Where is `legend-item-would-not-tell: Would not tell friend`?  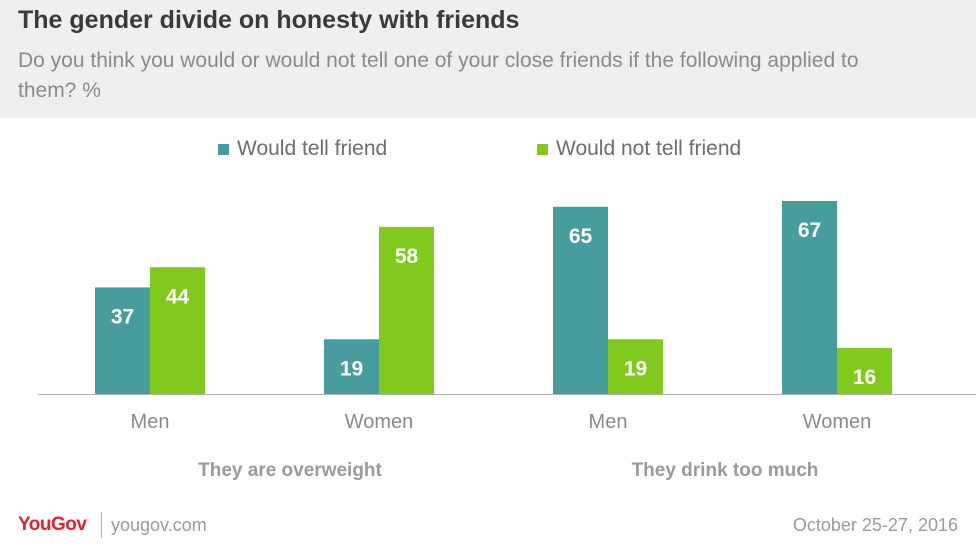 legend-item-would-not-tell: Would not tell friend is located at coordinates (639, 149).